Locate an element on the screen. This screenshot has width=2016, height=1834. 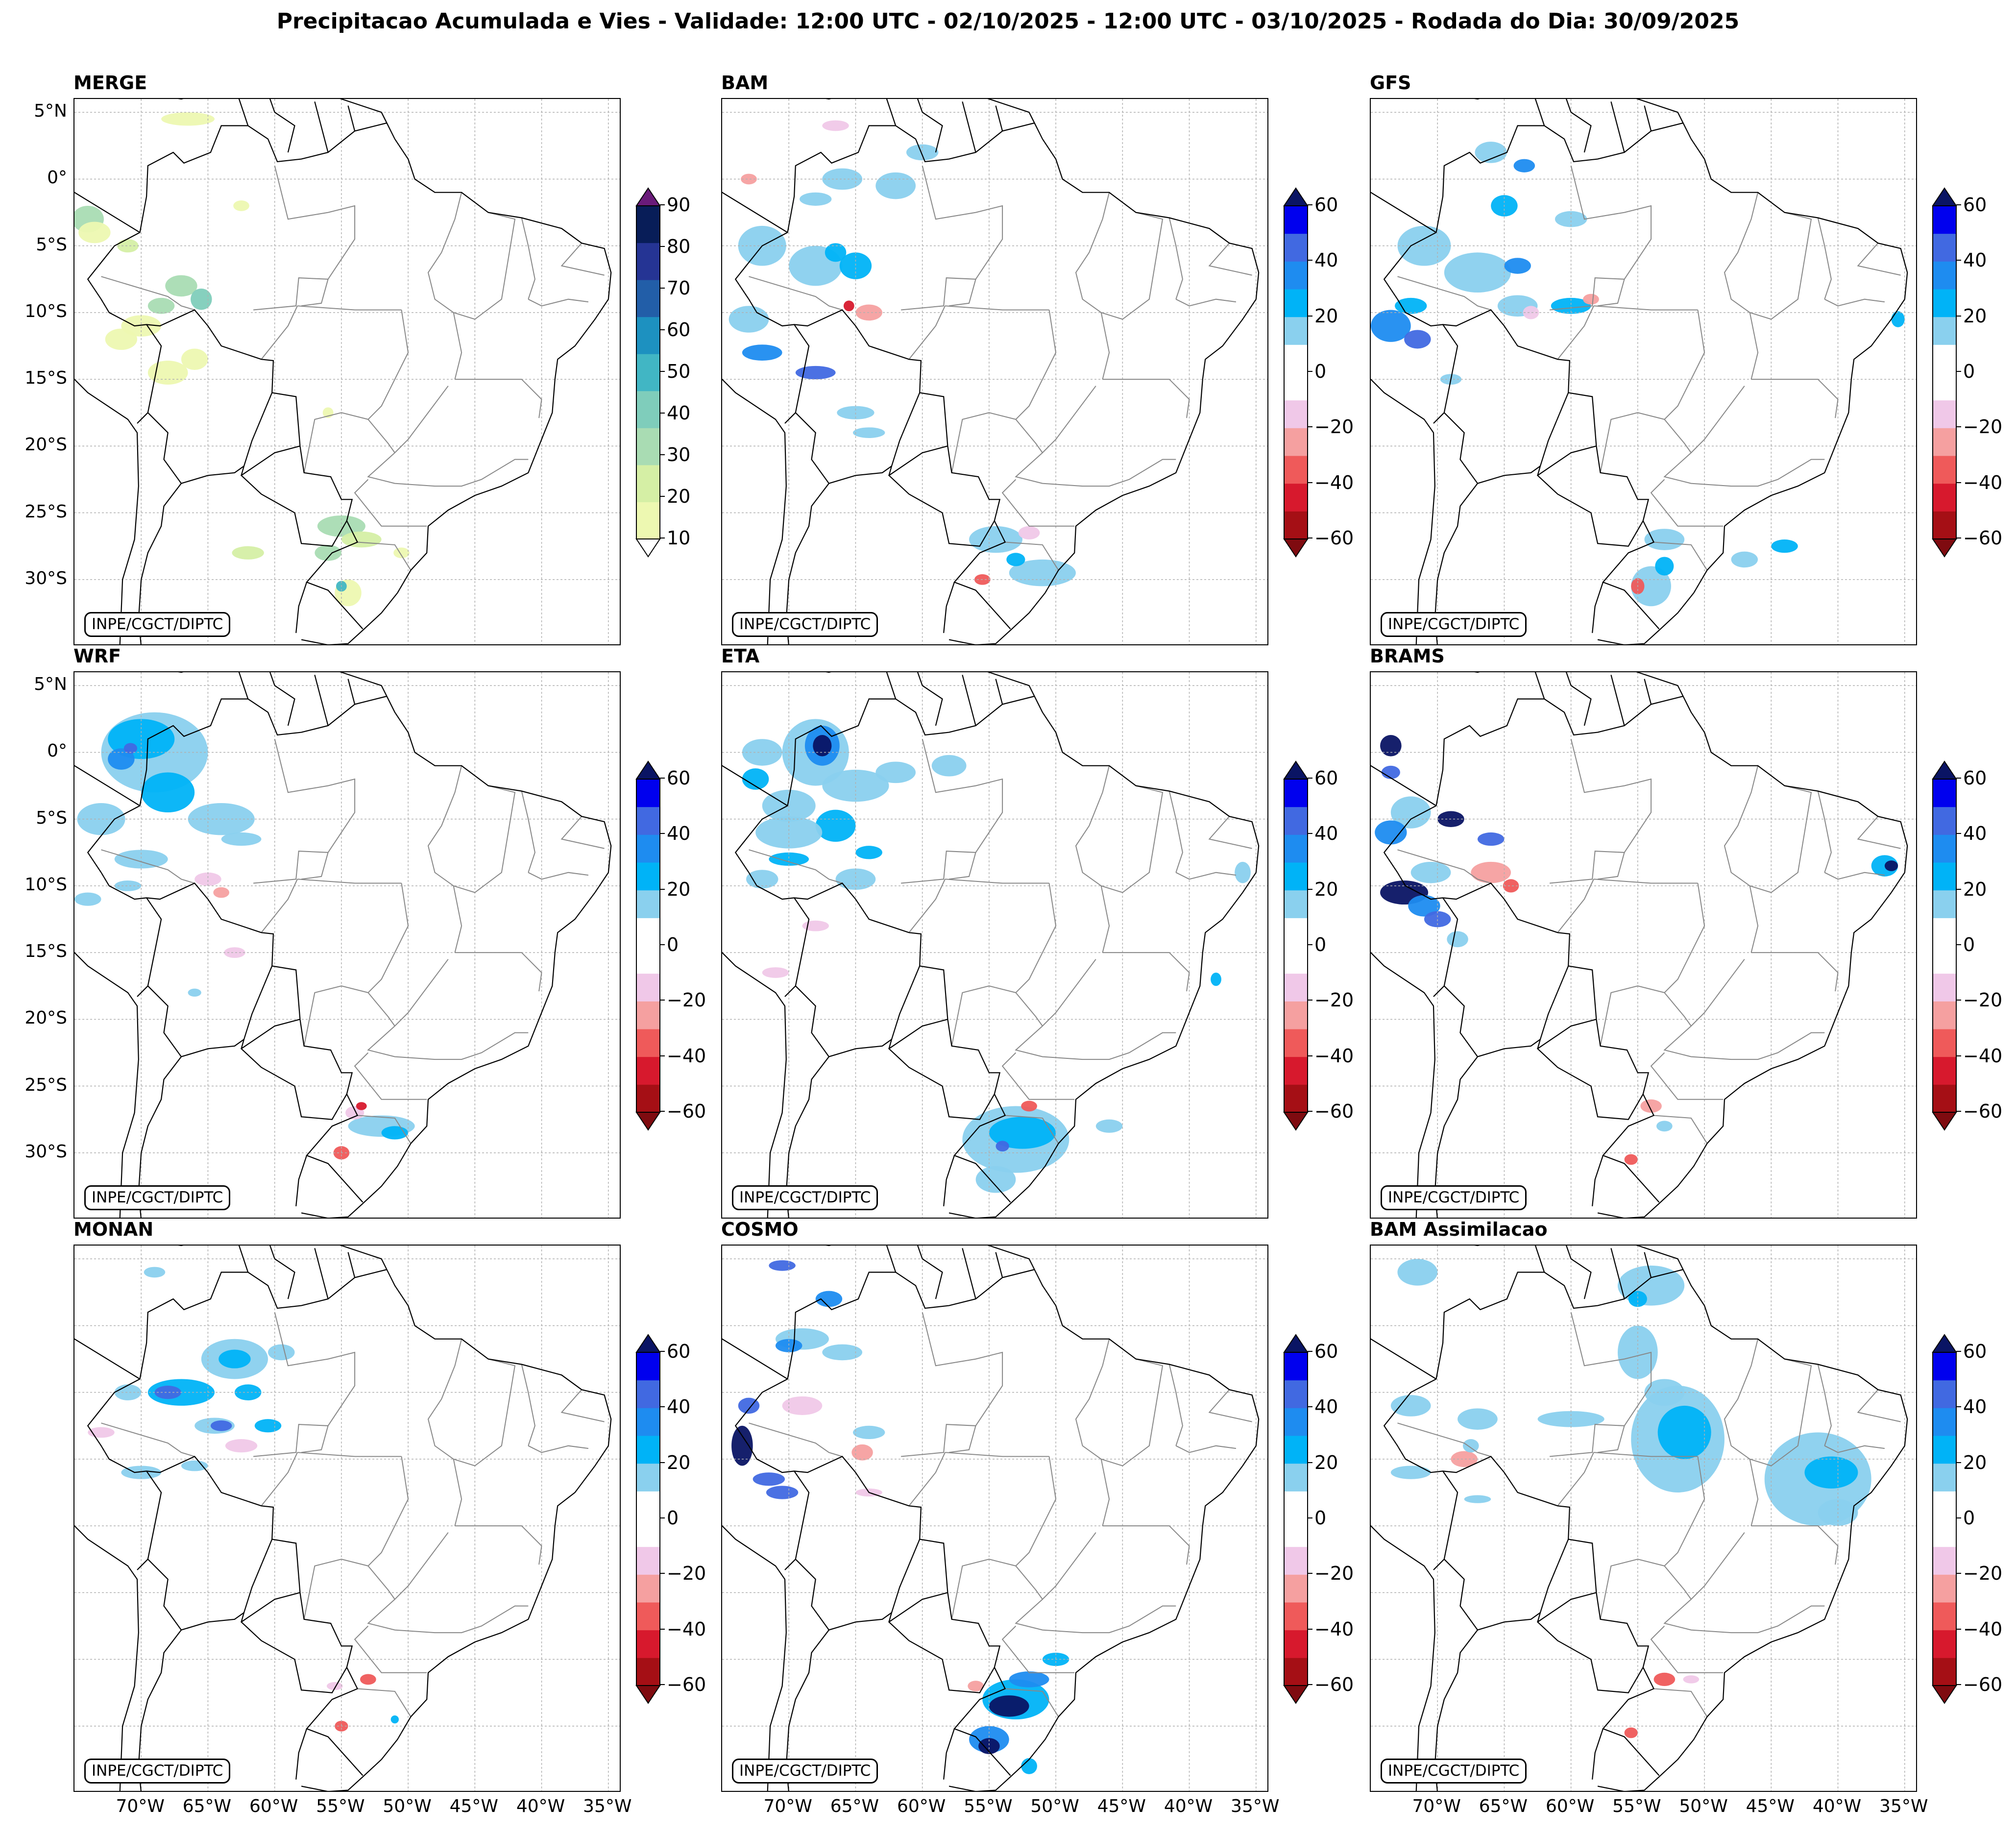
map-panel-monan: INPE/CGCT/DIPTC is located at coordinates (347, 1519).